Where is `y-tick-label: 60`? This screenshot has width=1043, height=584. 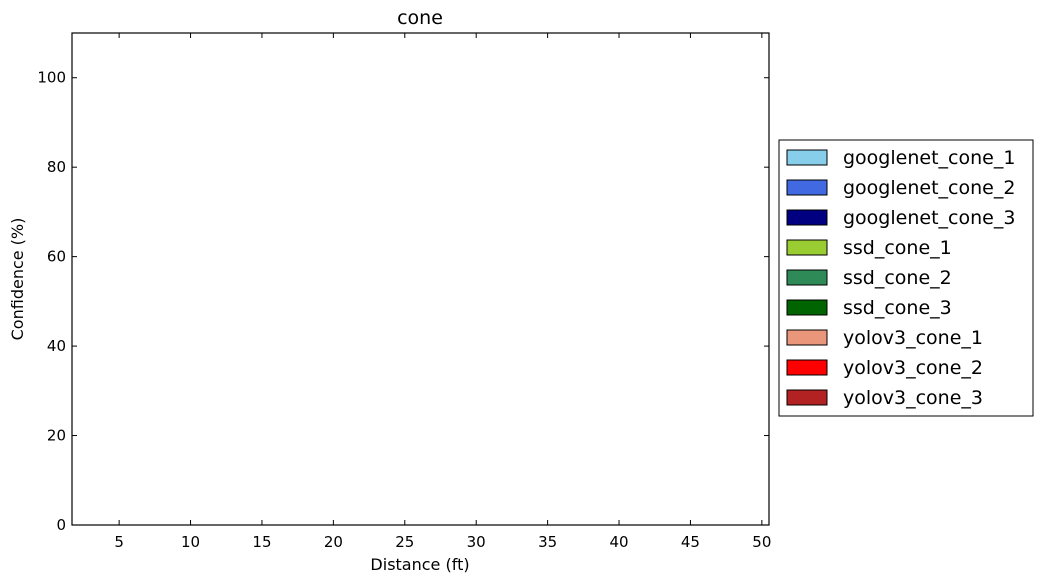
y-tick-label: 60 is located at coordinates (56, 257).